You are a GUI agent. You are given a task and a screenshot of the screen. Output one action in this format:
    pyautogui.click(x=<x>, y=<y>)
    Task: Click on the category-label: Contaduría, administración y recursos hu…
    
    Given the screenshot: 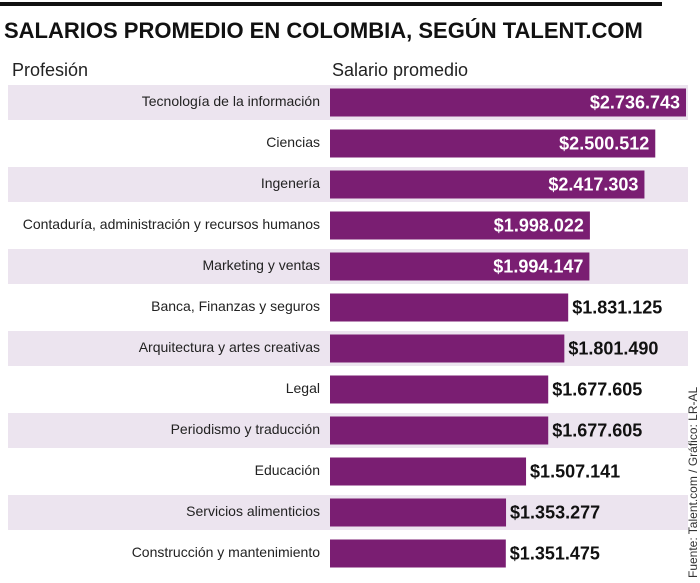 What is the action you would take?
    pyautogui.click(x=171, y=224)
    